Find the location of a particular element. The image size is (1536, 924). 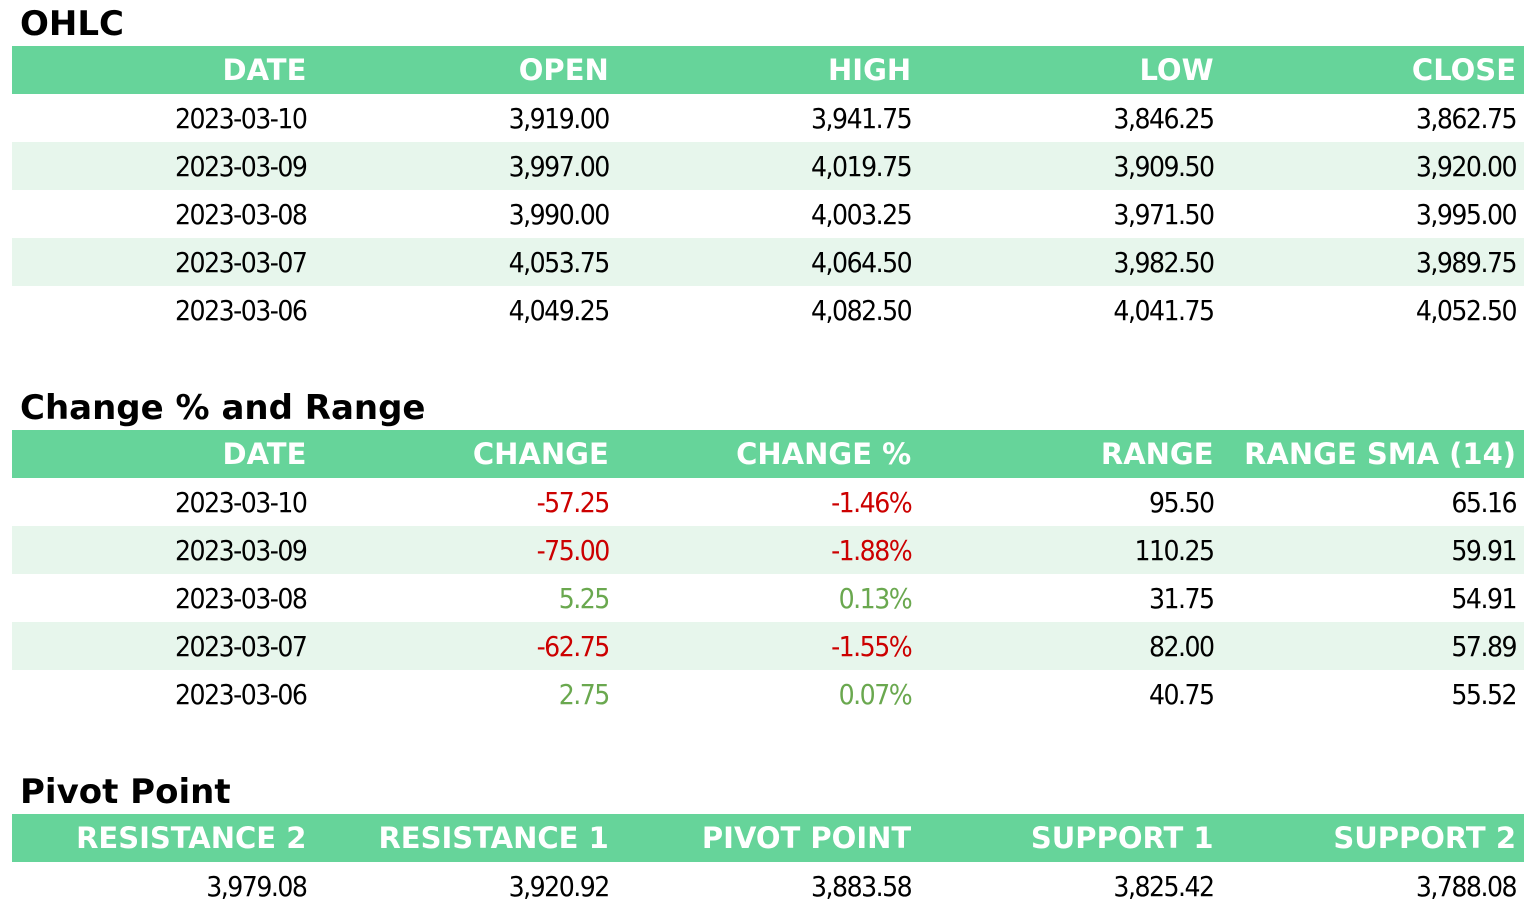

table-row: 2023-03-09 -75.00 -1.88% 110.25 59.91 is located at coordinates (768, 550).